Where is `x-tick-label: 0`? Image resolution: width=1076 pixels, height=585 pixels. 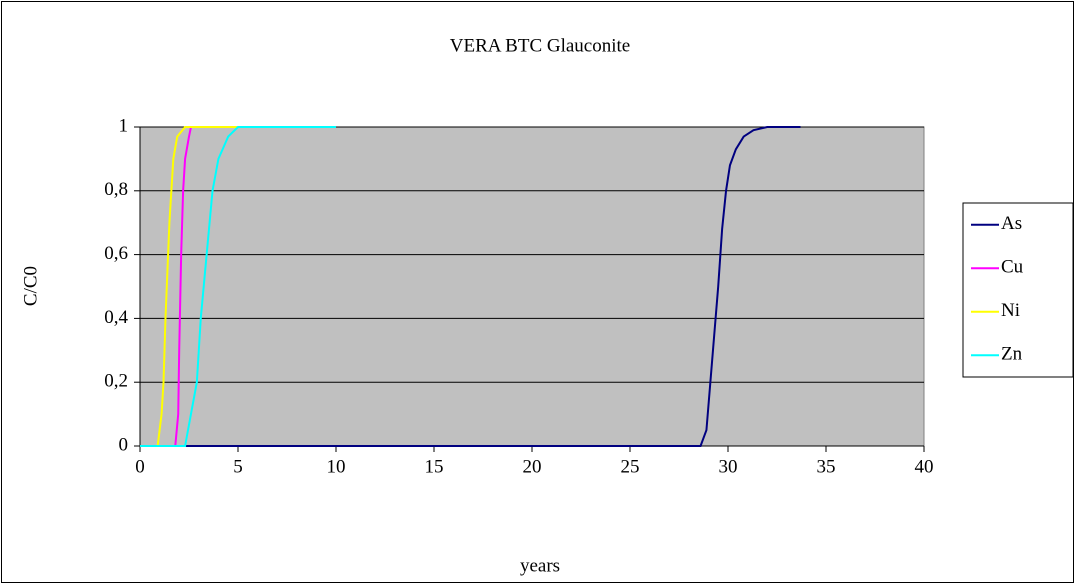
x-tick-label: 0 is located at coordinates (140, 466).